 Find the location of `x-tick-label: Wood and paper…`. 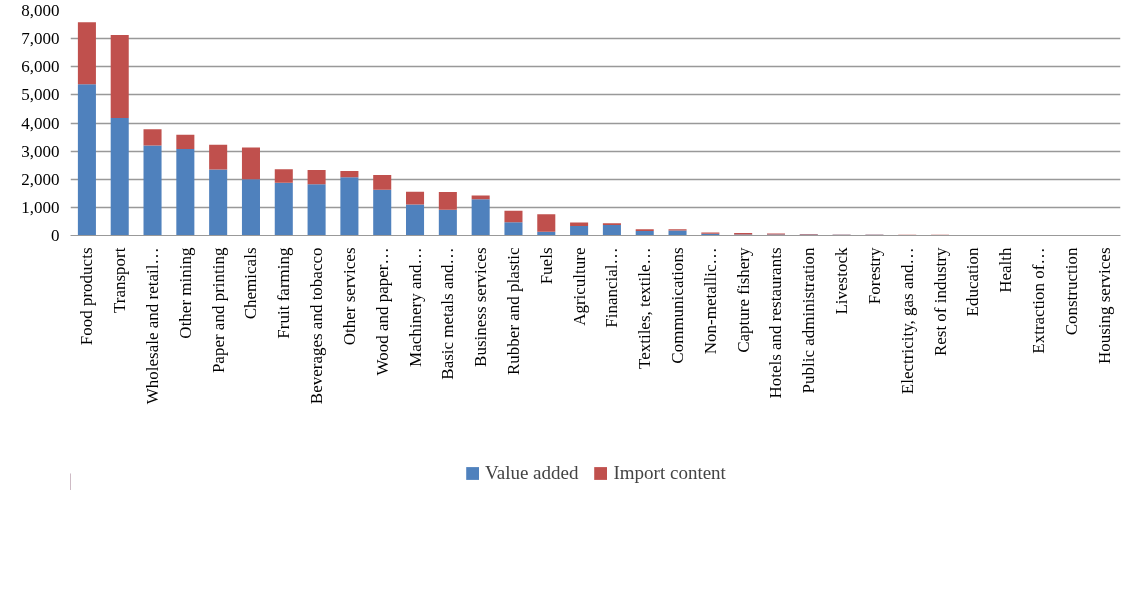

x-tick-label: Wood and paper… is located at coordinates (382, 311).